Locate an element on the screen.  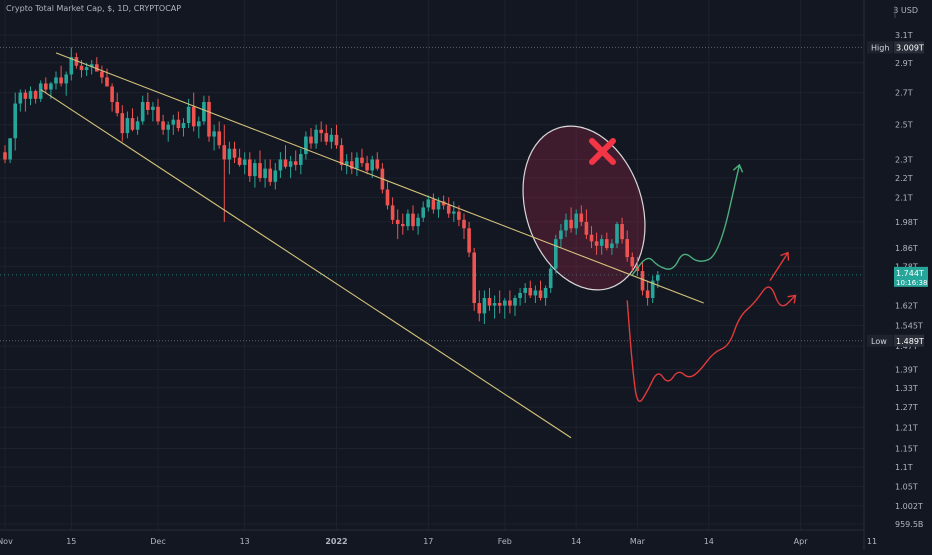
x-tick-label: Nov is located at coordinates (6, 541).